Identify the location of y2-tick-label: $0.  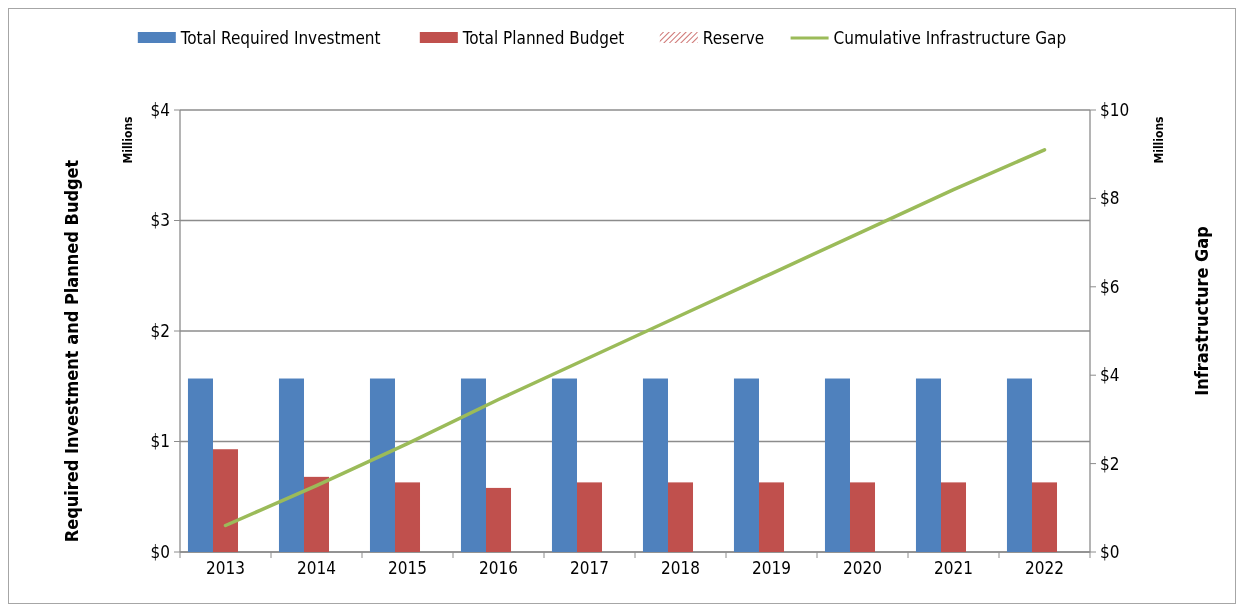
(1110, 551).